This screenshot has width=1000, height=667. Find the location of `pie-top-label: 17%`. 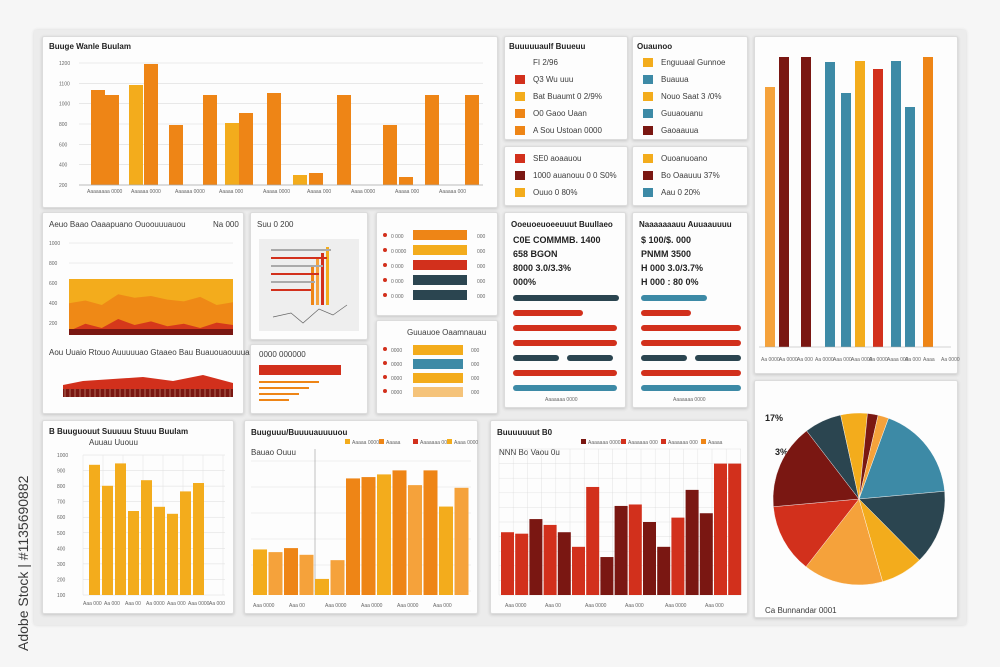

pie-top-label: 17% is located at coordinates (774, 418).